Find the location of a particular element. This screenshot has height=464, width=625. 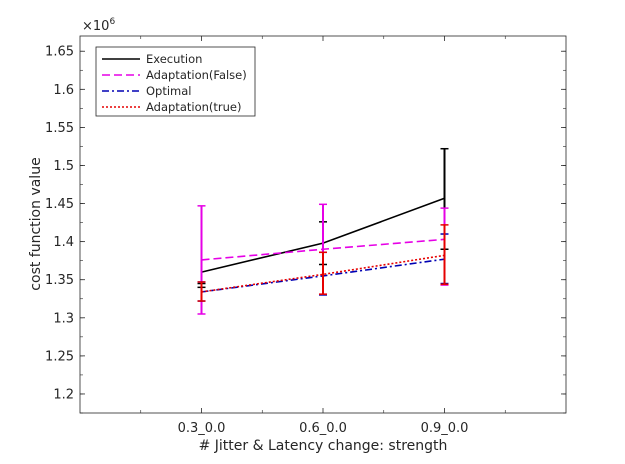

y-tick-label: 1.55 is located at coordinates (59, 128).